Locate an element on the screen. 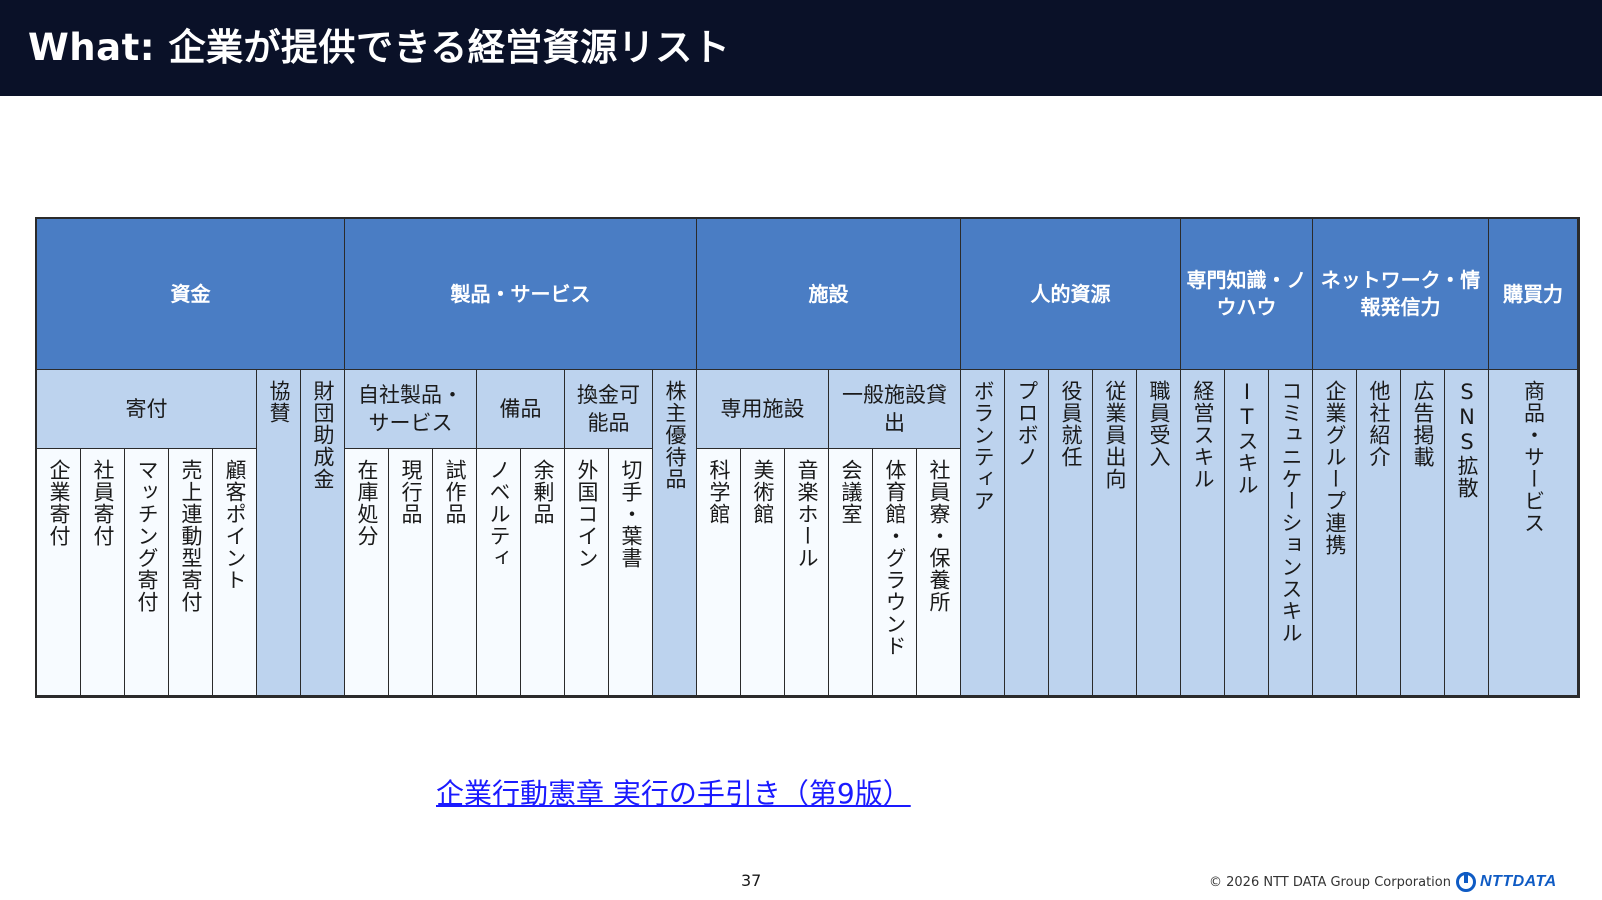 This screenshot has height=900, width=1602. cell-label: 製品・サービス is located at coordinates (520, 293).